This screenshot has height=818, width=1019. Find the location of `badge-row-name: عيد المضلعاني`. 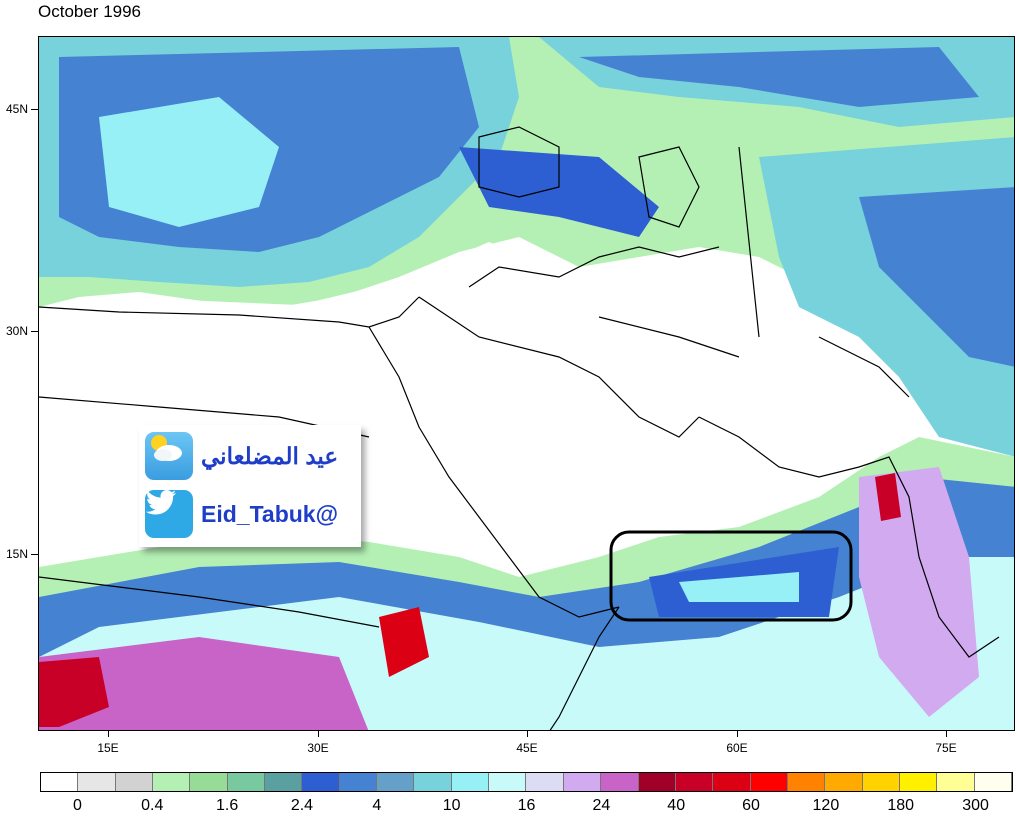

badge-row-name: عيد المضلعاني is located at coordinates (241, 456).